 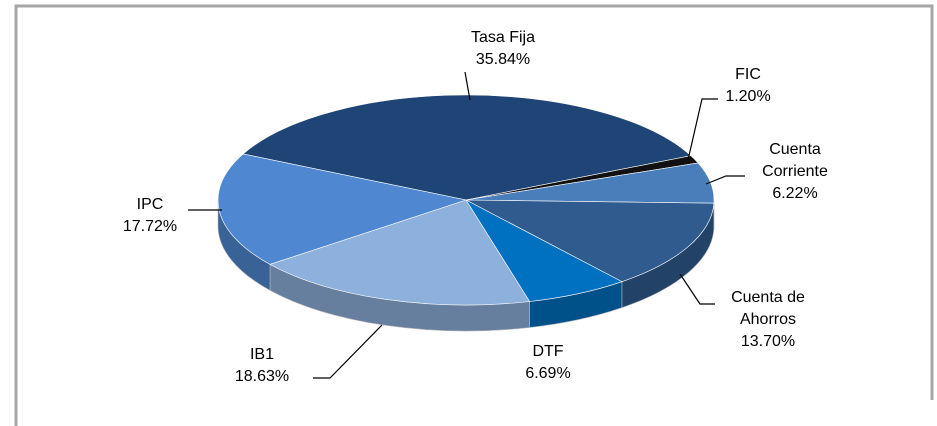 What do you see at coordinates (548, 373) in the screenshot?
I see `label-value: 6.69%` at bounding box center [548, 373].